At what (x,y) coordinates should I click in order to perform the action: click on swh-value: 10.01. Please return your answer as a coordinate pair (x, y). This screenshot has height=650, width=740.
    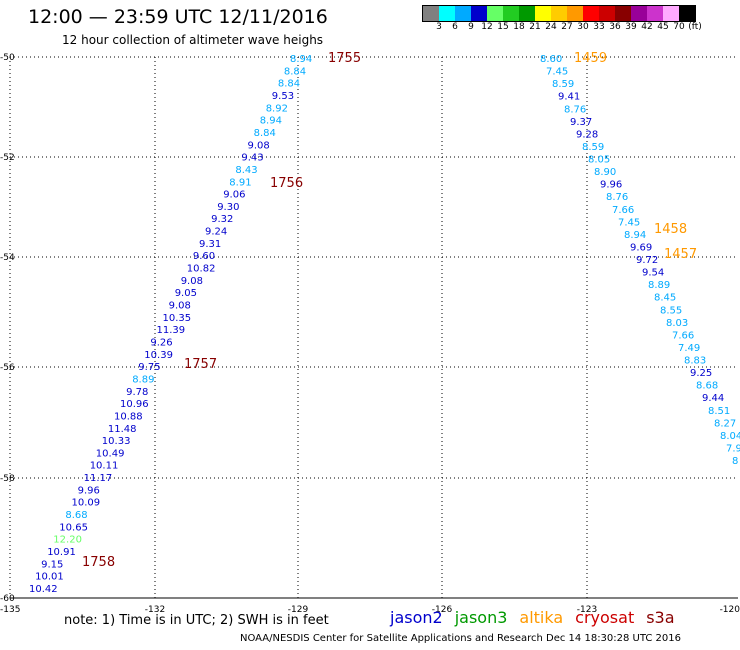
    Looking at the image, I should click on (49, 577).